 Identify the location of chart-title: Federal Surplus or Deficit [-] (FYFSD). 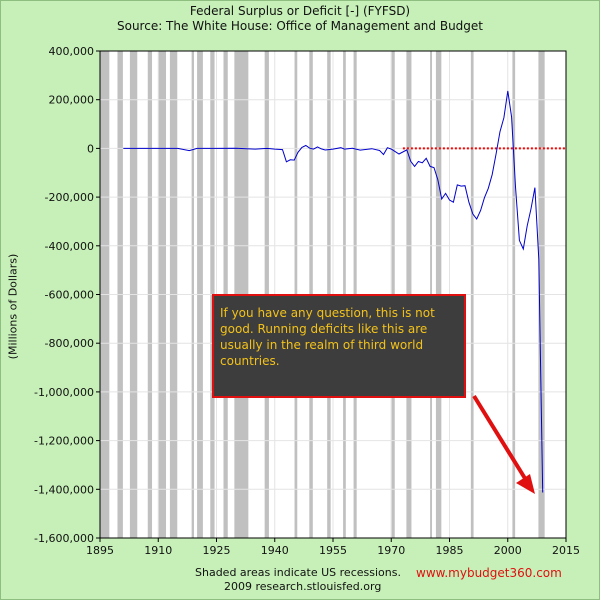
(300, 11).